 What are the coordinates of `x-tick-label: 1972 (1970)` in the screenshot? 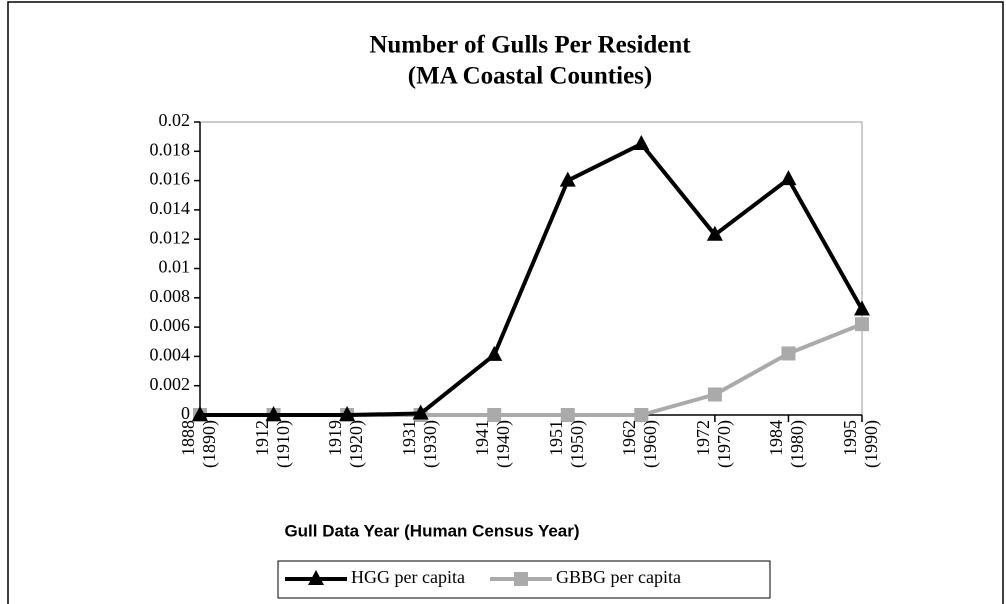 It's located at (713, 444).